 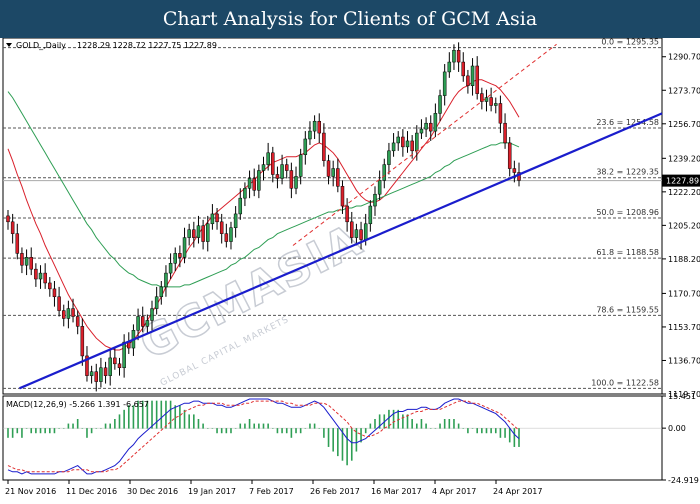 What do you see at coordinates (684, 259) in the screenshot?
I see `y-tick-label: 1188.20` at bounding box center [684, 259].